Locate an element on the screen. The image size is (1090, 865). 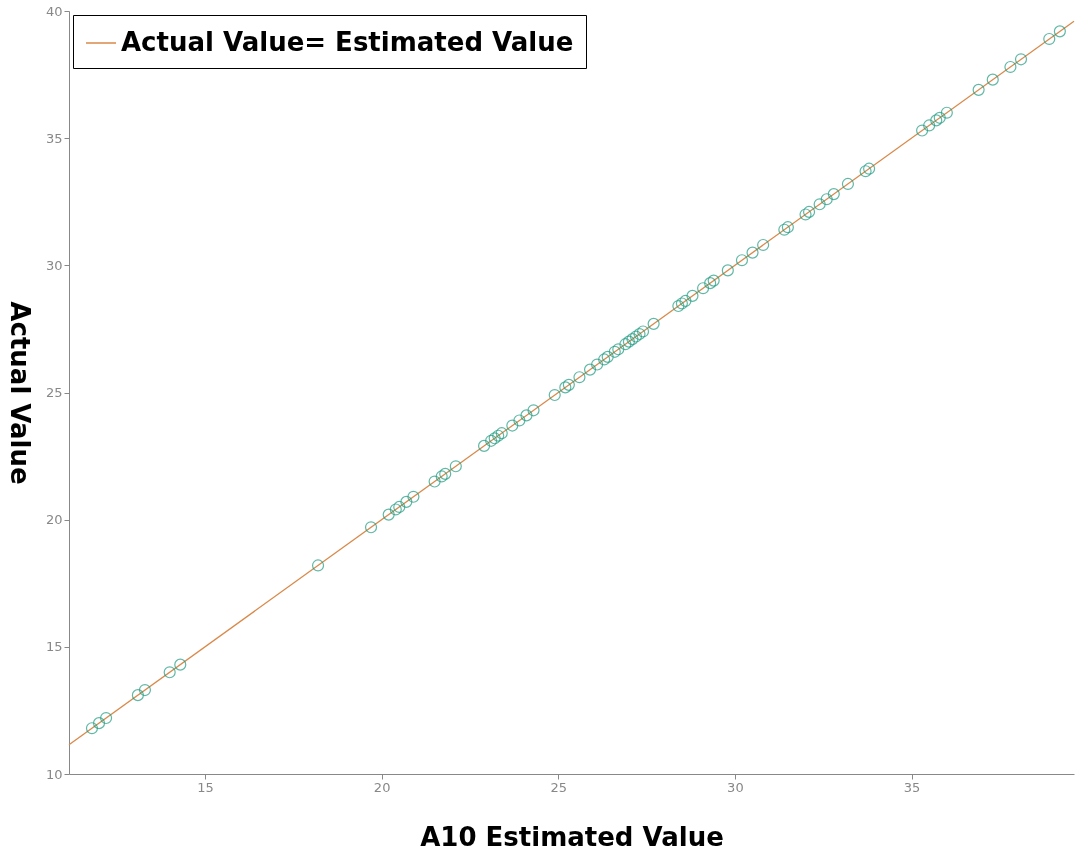
y-tick-label: 35 is located at coordinates (54, 138).